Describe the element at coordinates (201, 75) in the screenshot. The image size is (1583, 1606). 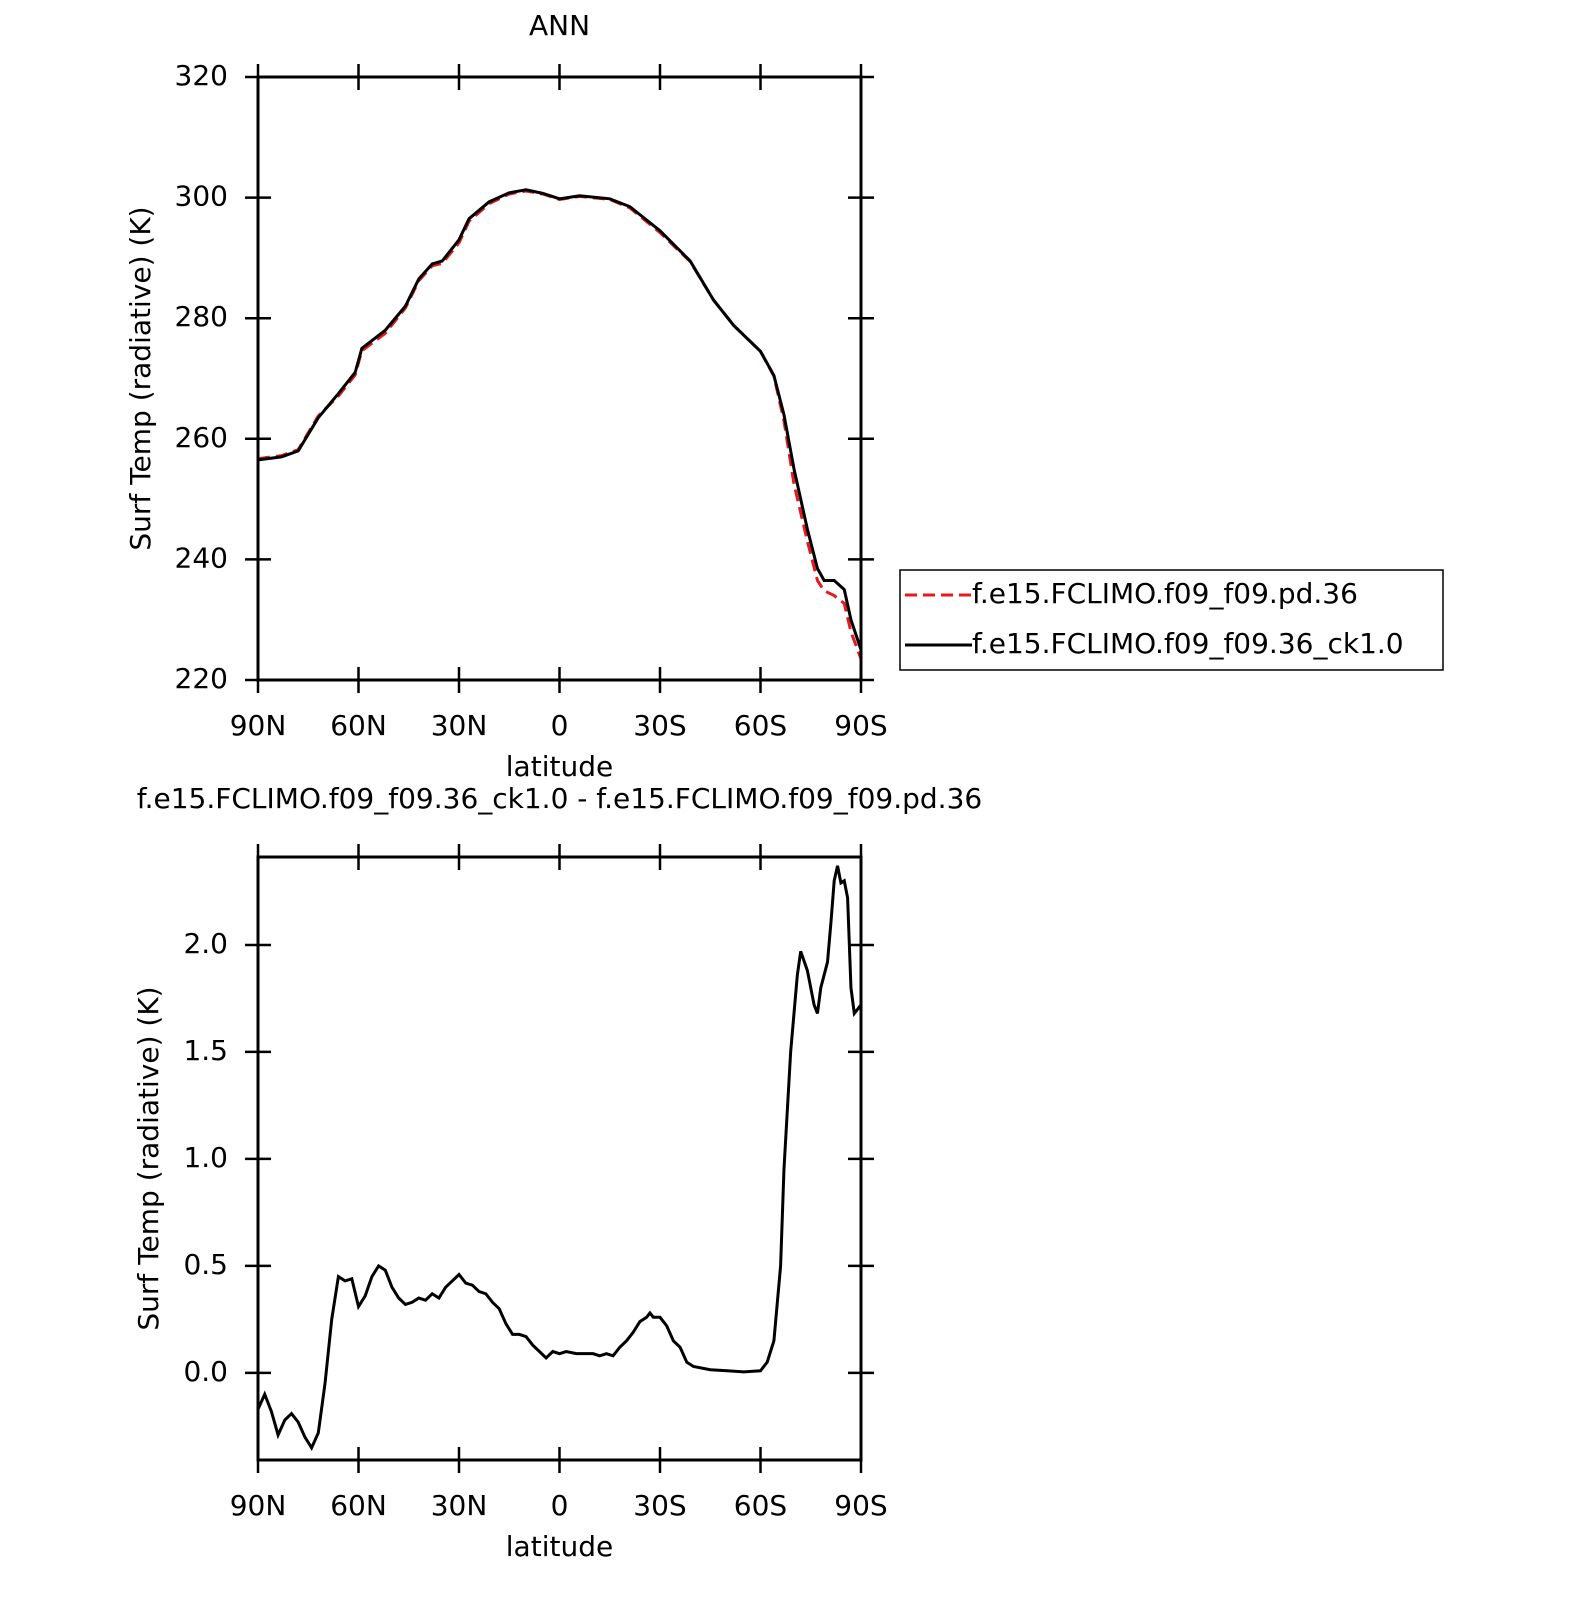
I see `y-tick-label: 320` at that location.